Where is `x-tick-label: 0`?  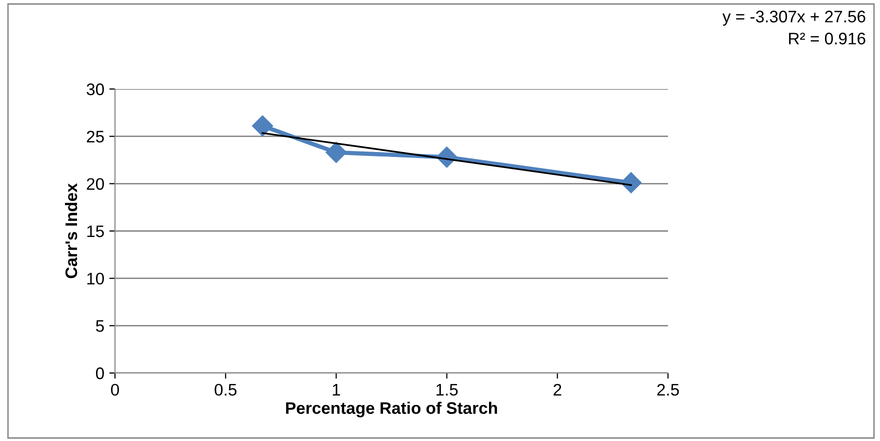 x-tick-label: 0 is located at coordinates (115, 390).